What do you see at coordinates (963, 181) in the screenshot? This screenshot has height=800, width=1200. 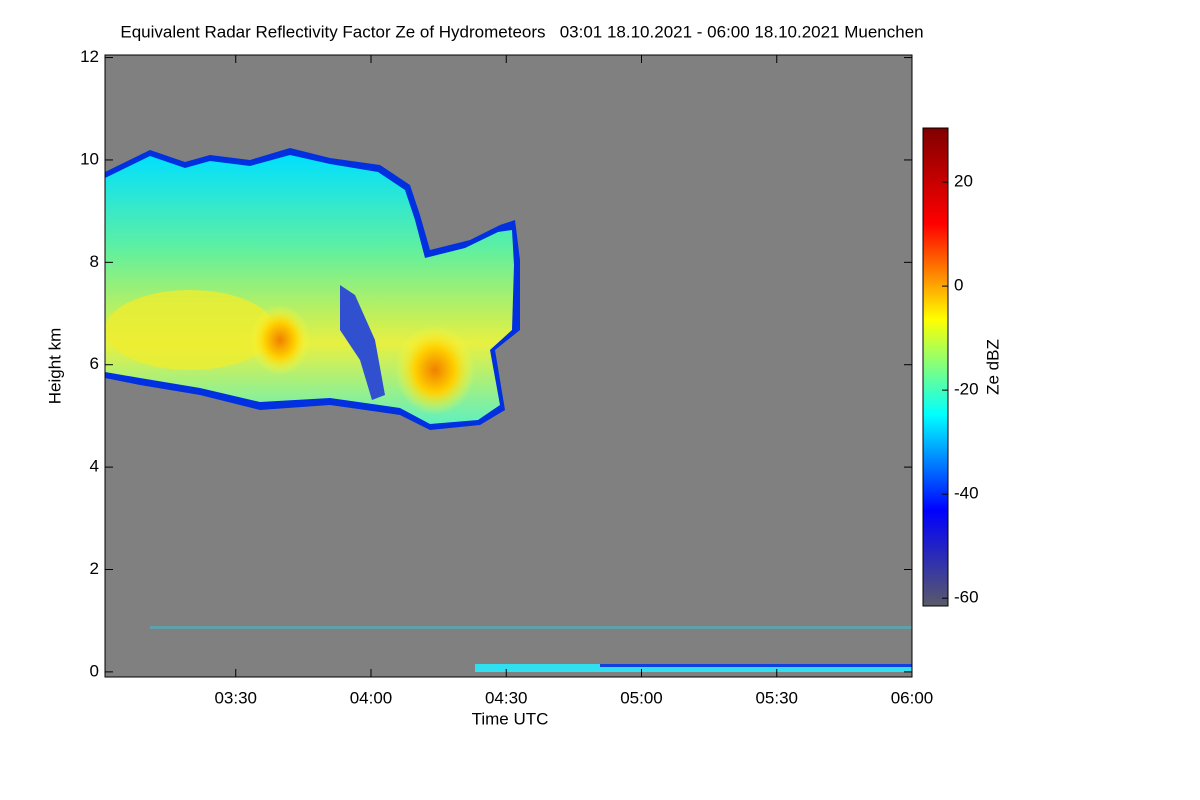 I see `colorbar-tick-label: 20` at bounding box center [963, 181].